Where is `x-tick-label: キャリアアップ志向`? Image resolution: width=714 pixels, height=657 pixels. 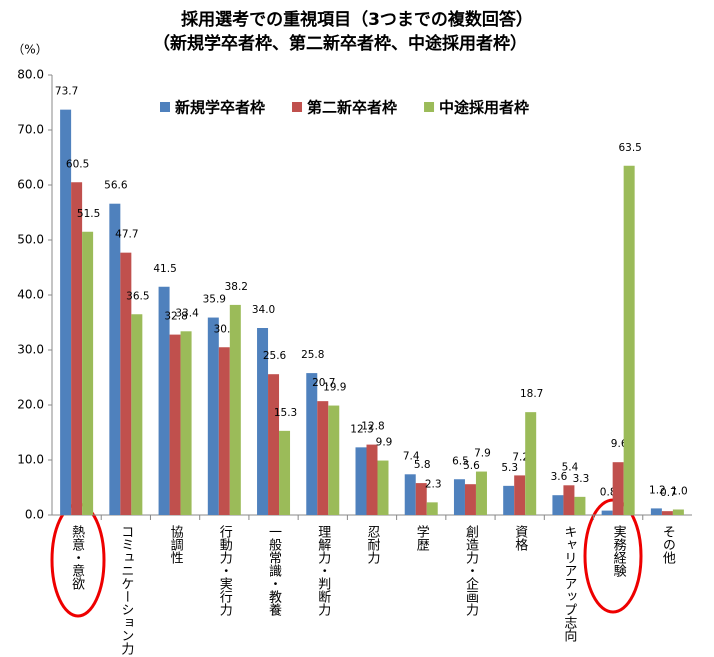 x-tick-label: キャリアアップ志向 is located at coordinates (569, 583).